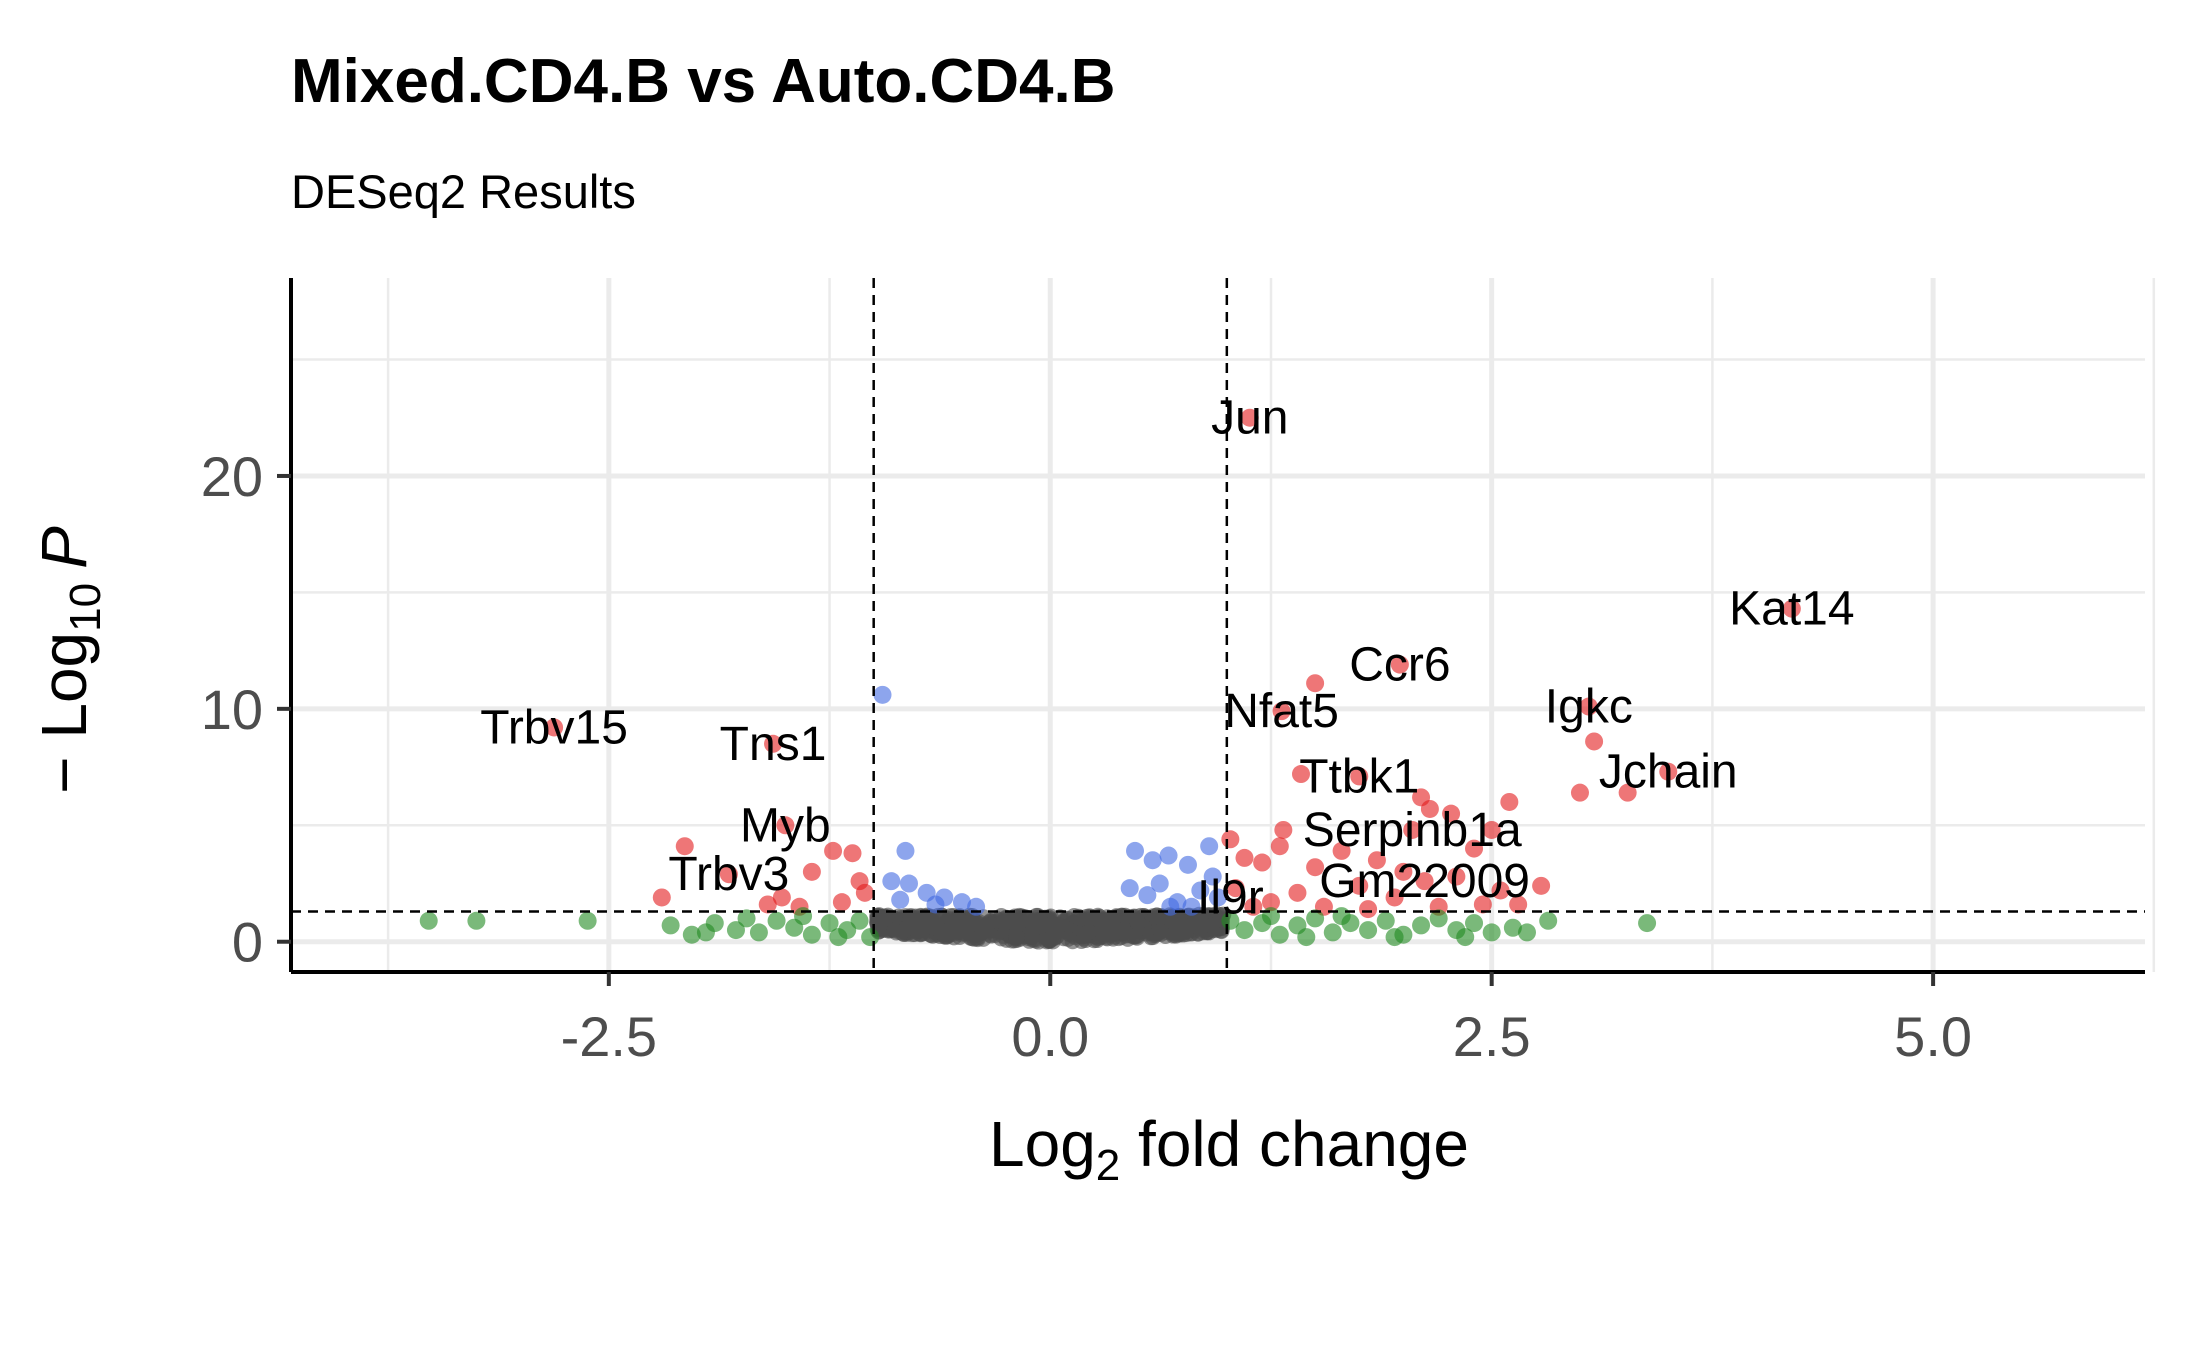  I want to click on x-axis-title: Log2 fold change, so click(1229, 1149).